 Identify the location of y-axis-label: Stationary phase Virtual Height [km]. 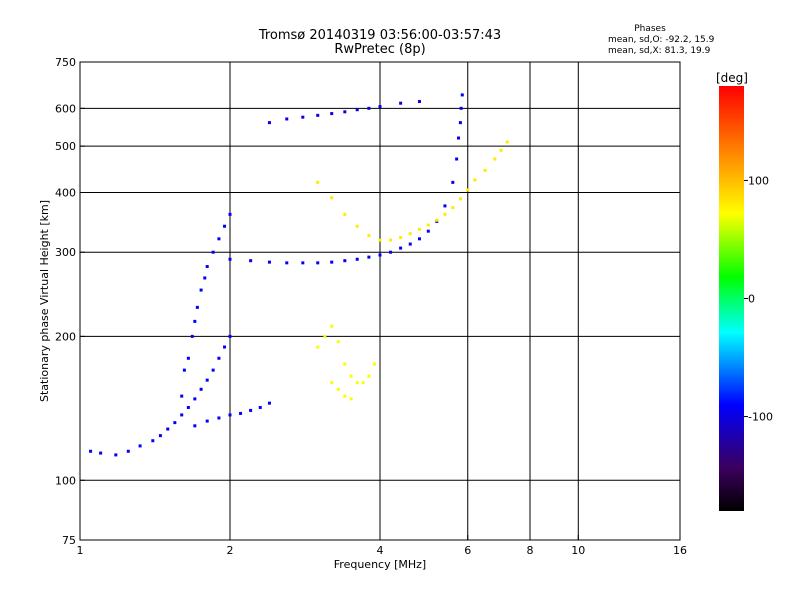
(44, 301).